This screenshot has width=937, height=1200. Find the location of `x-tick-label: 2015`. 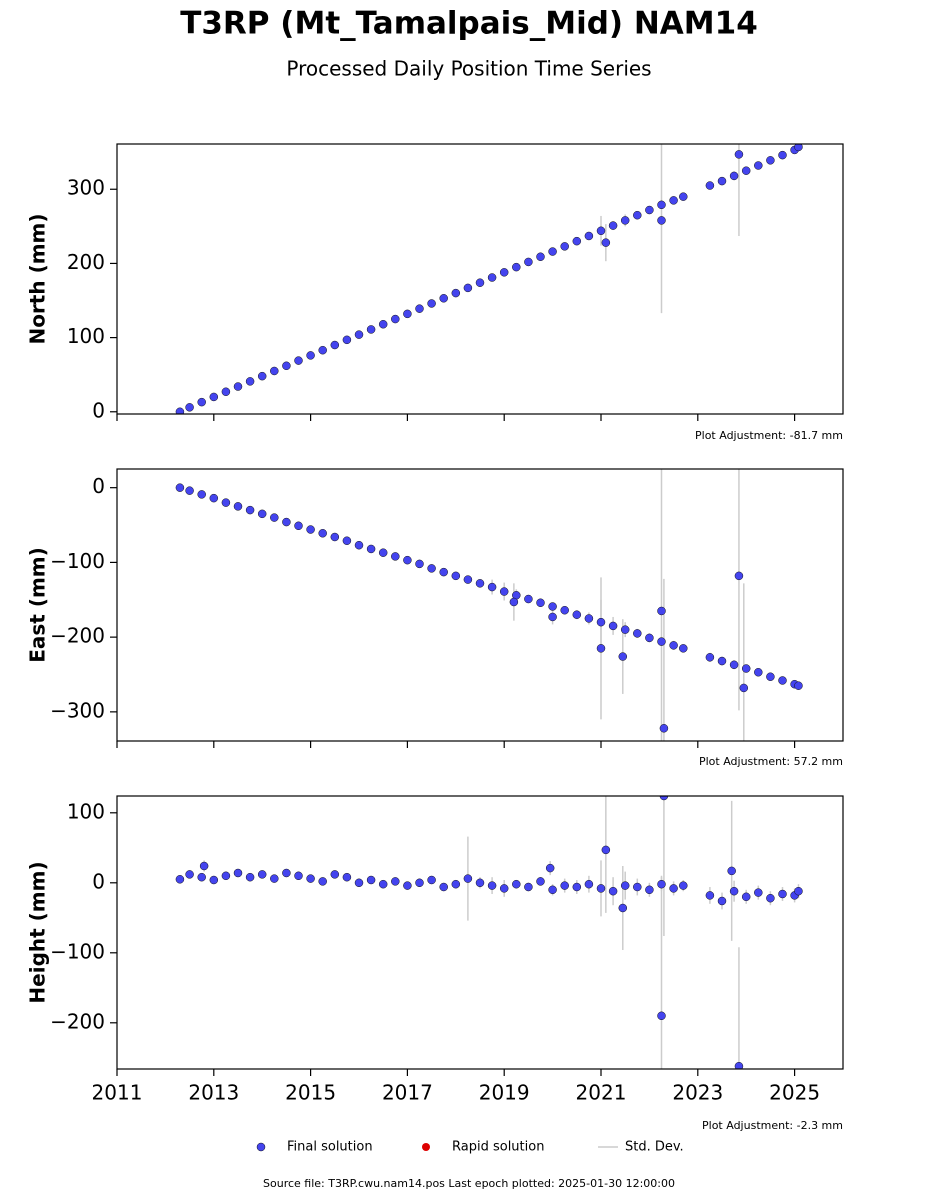

x-tick-label: 2015 is located at coordinates (310, 1093).